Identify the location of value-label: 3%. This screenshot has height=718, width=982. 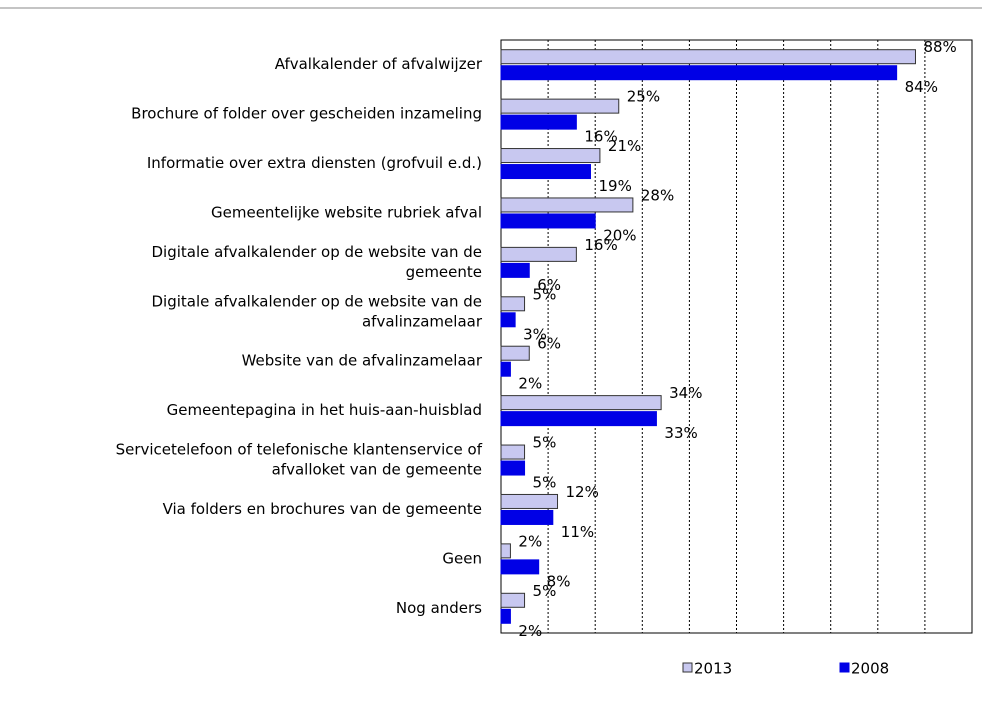
(535, 334).